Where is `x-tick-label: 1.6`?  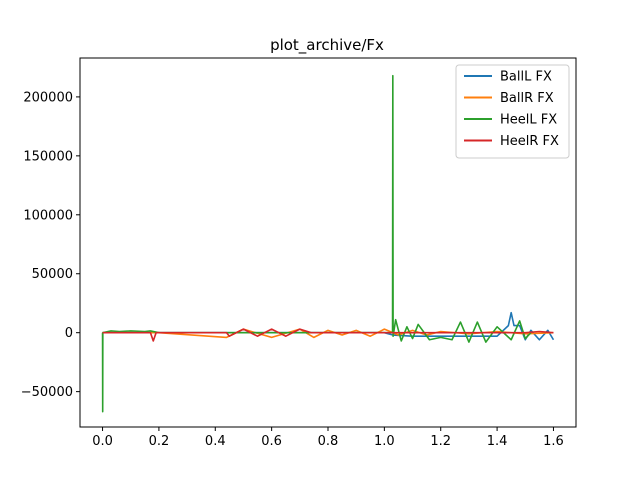
x-tick-label: 1.6 is located at coordinates (553, 441).